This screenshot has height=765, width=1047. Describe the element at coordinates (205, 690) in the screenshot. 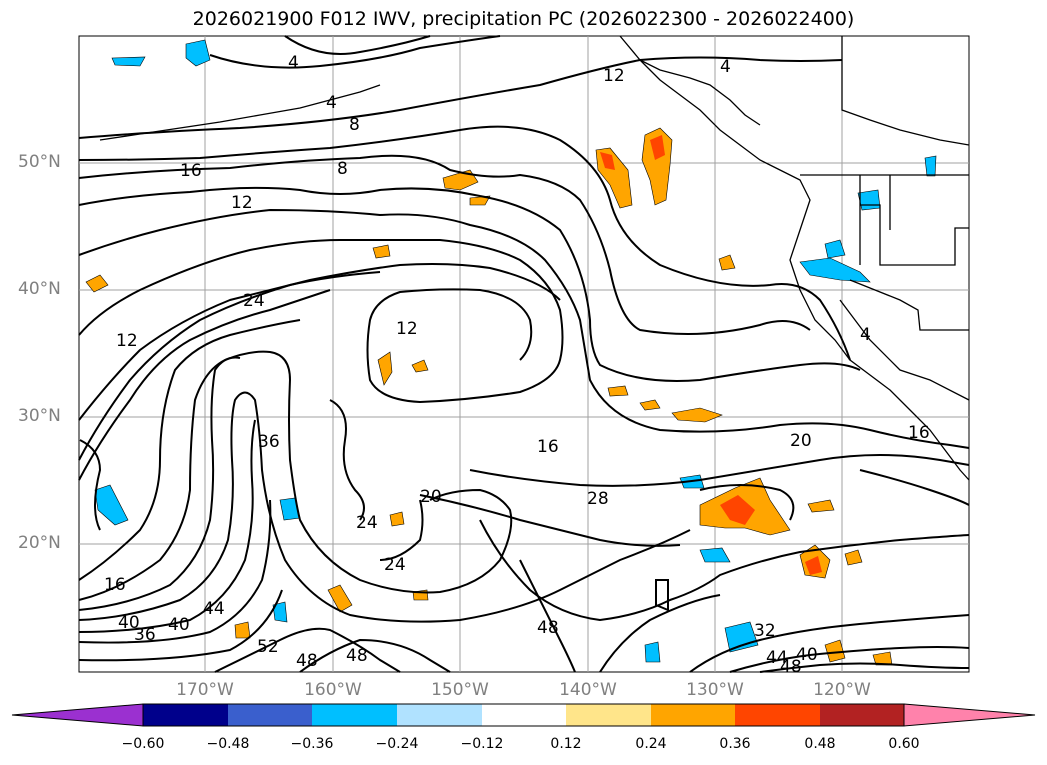

I see `lon-label-170w: 170°W` at that location.